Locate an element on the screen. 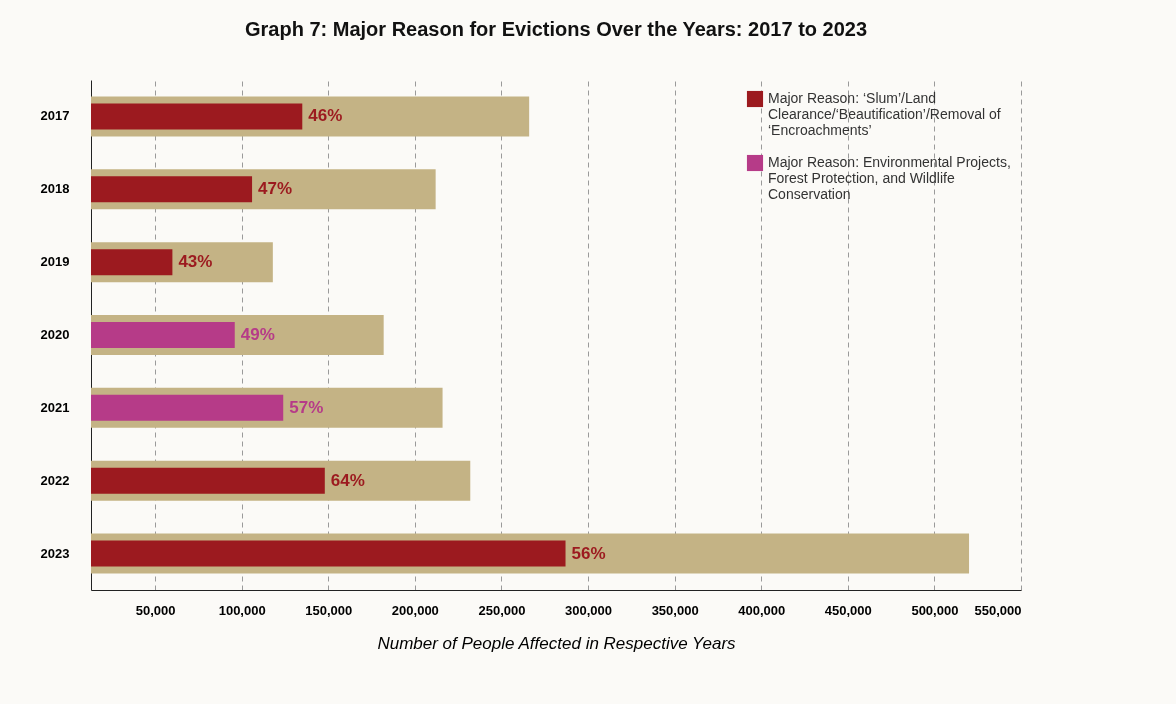  legend-label: Major Reason: ‘Slum’/Land Clearance/‘Beautification’/Removal of ‘Encroachments’ is located at coordinates (884, 114).